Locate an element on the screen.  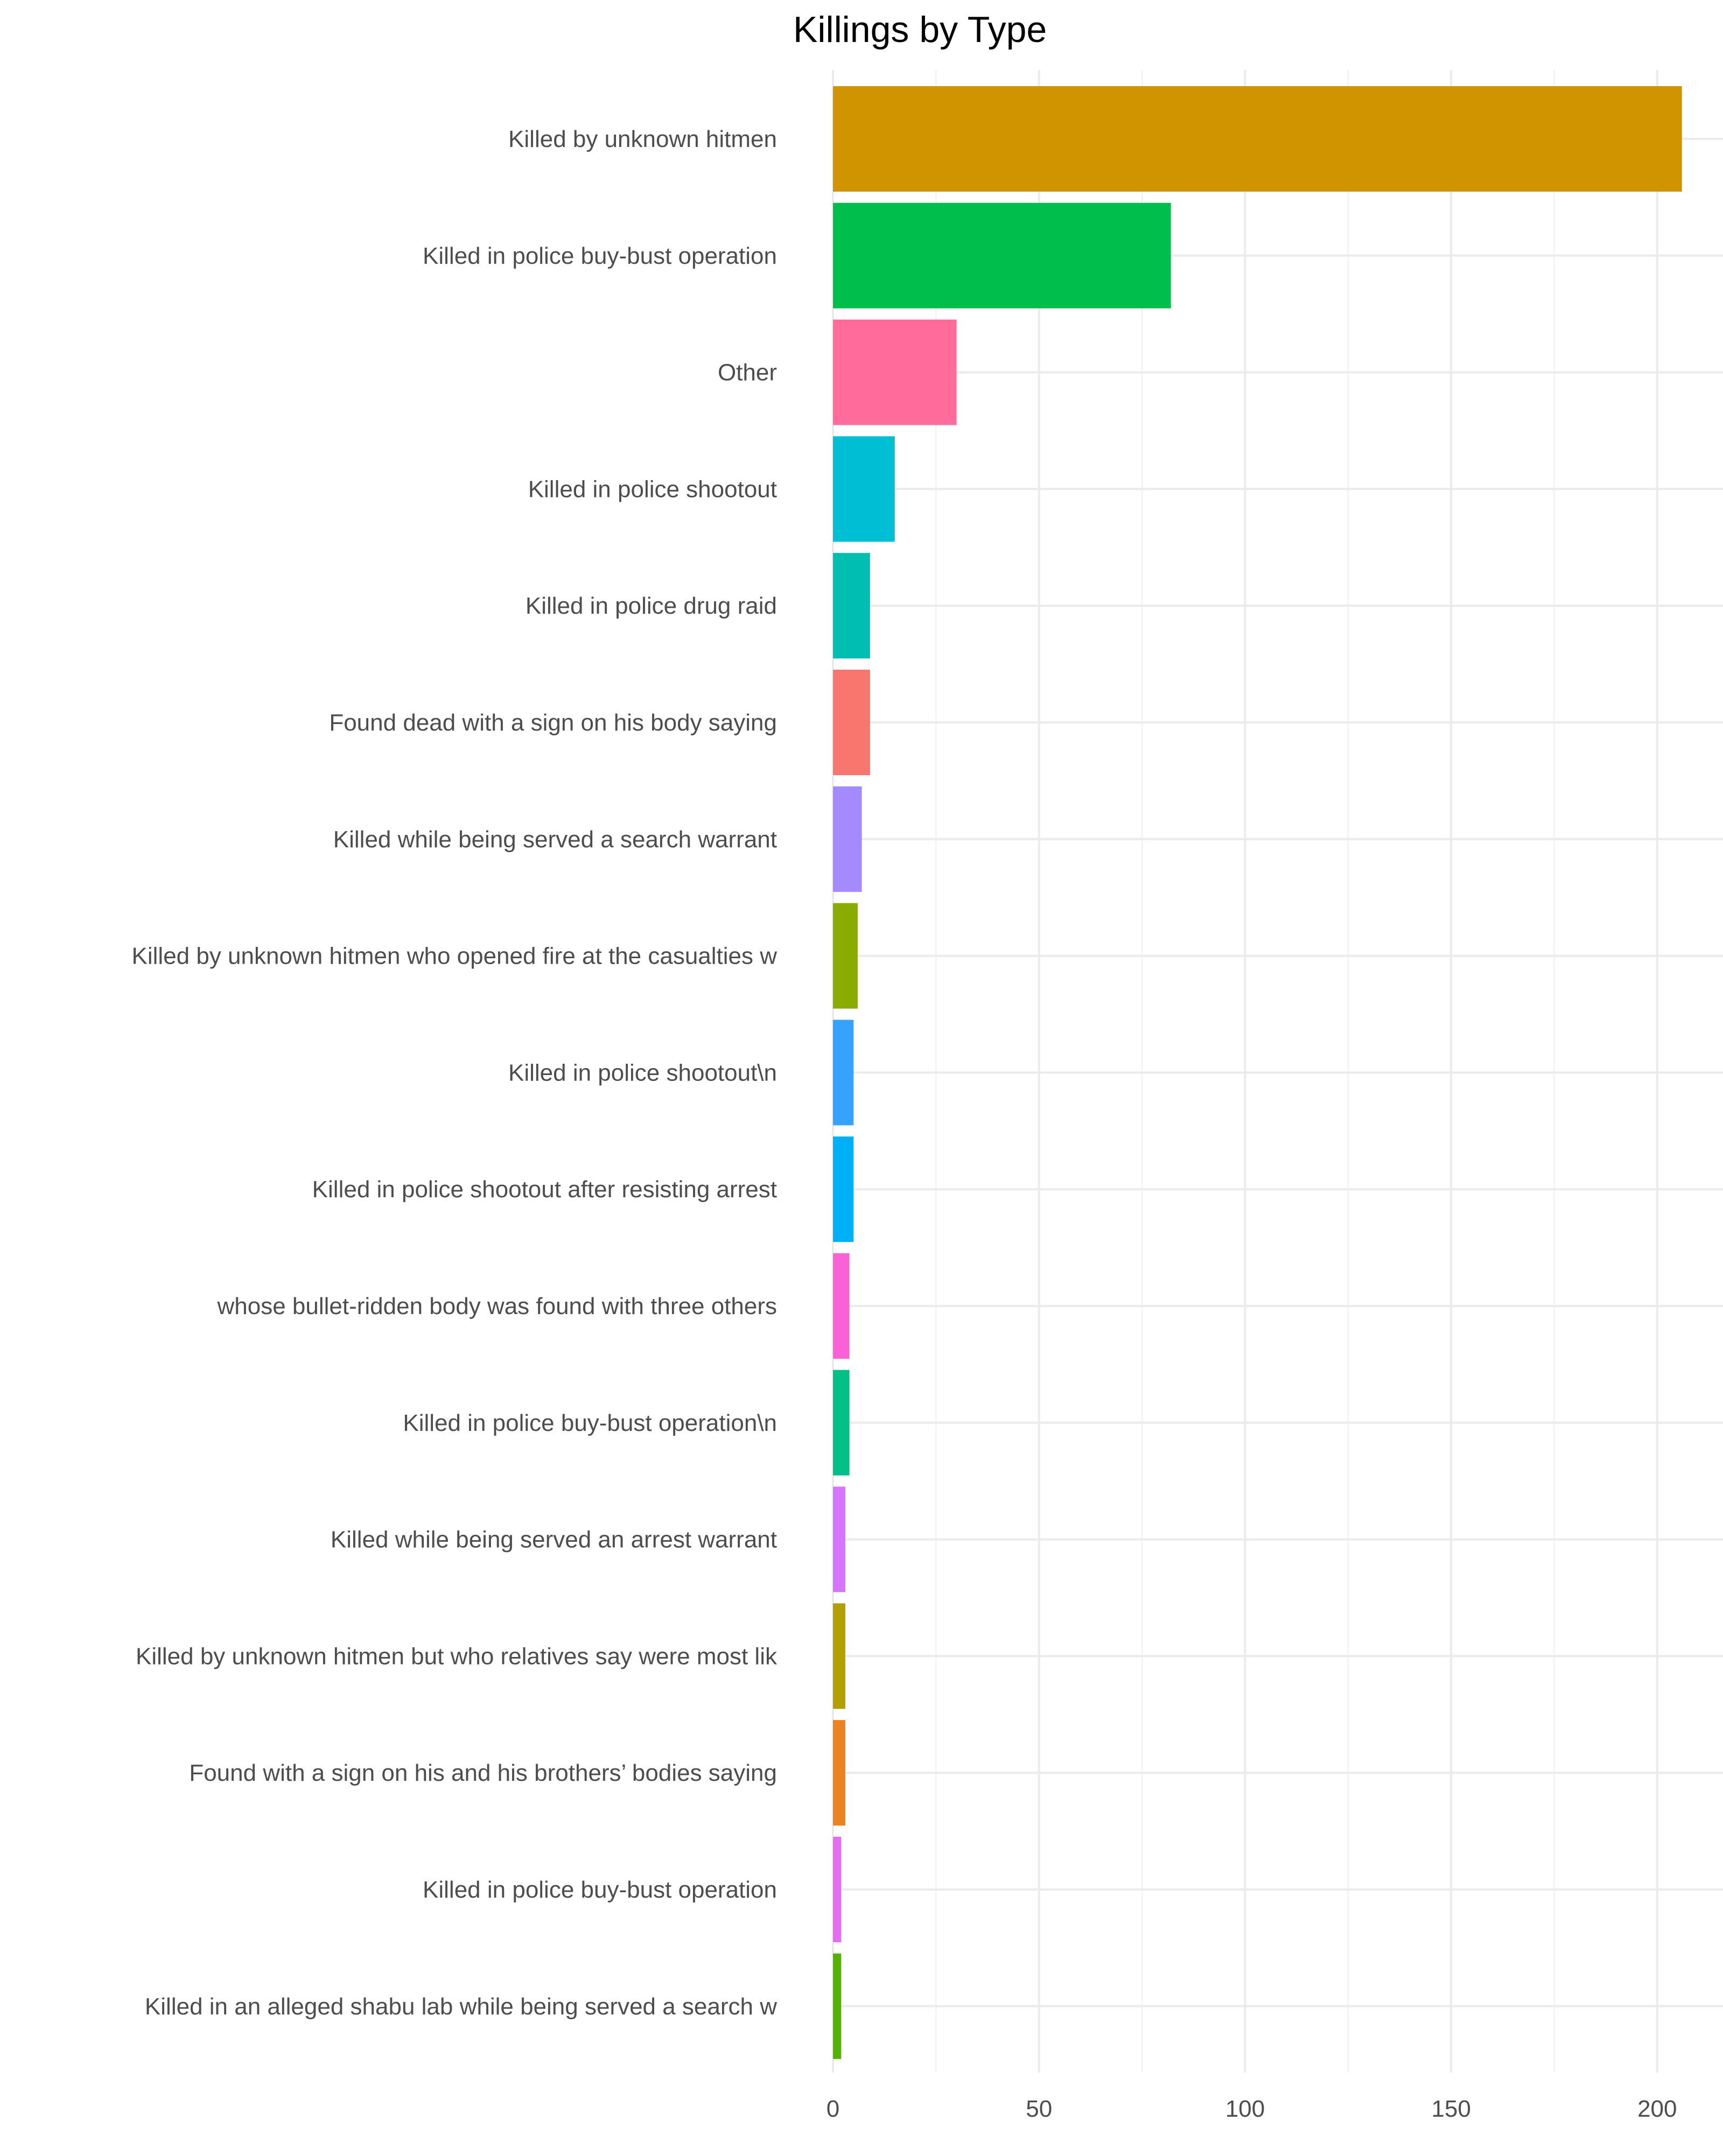
category-label: Killed in police shootout is located at coordinates (652, 489).